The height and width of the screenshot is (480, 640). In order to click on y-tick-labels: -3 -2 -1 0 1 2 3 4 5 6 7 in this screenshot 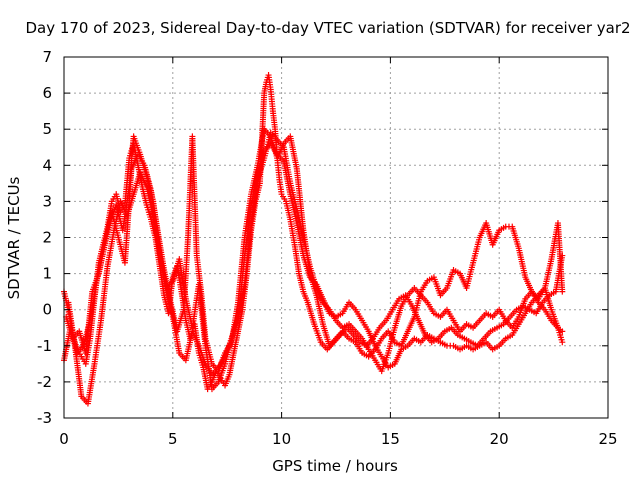, I will do `click(44, 237)`.